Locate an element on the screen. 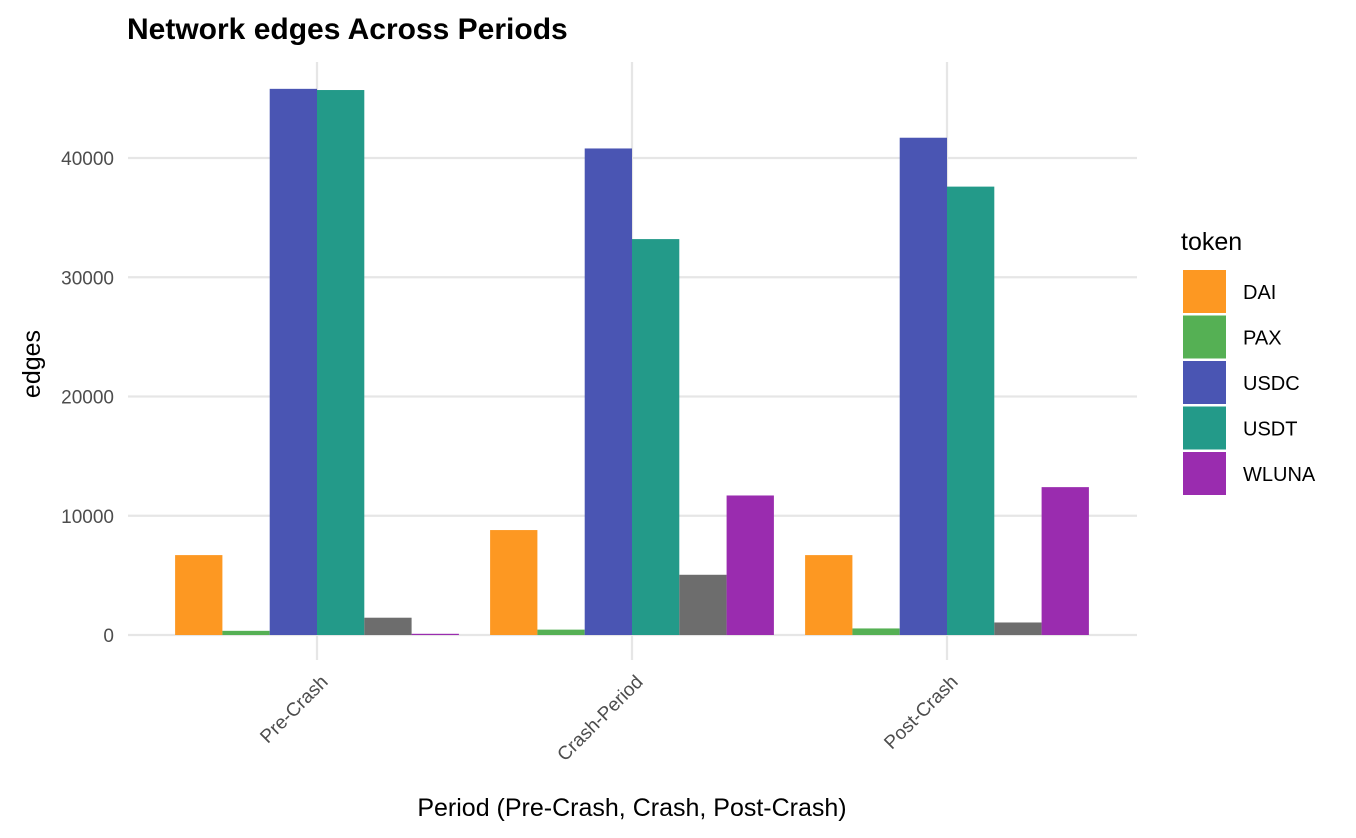 This screenshot has height=838, width=1356. y-tick-label: 40000 is located at coordinates (87, 159).